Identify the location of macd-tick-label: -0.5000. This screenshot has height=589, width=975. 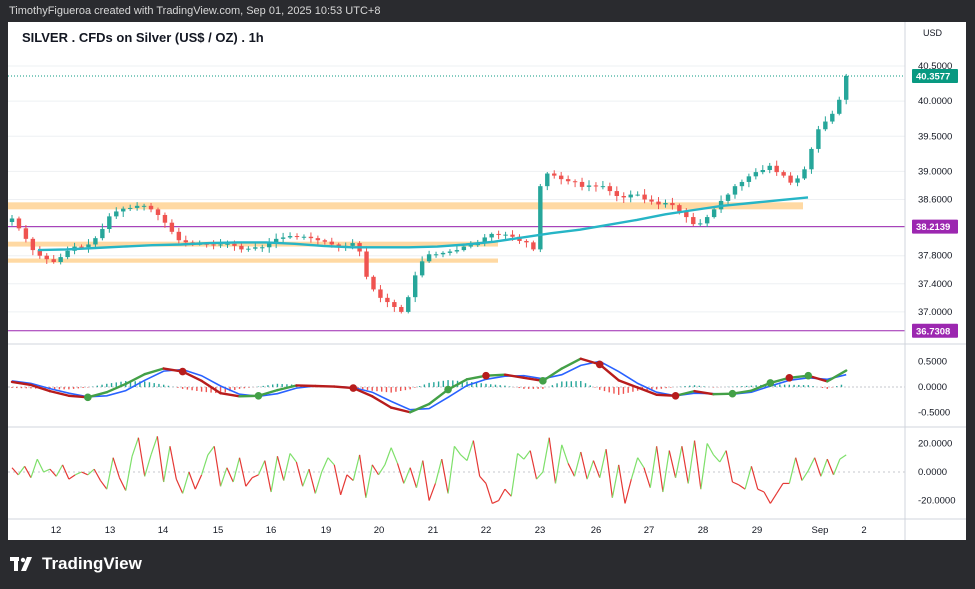
(934, 413).